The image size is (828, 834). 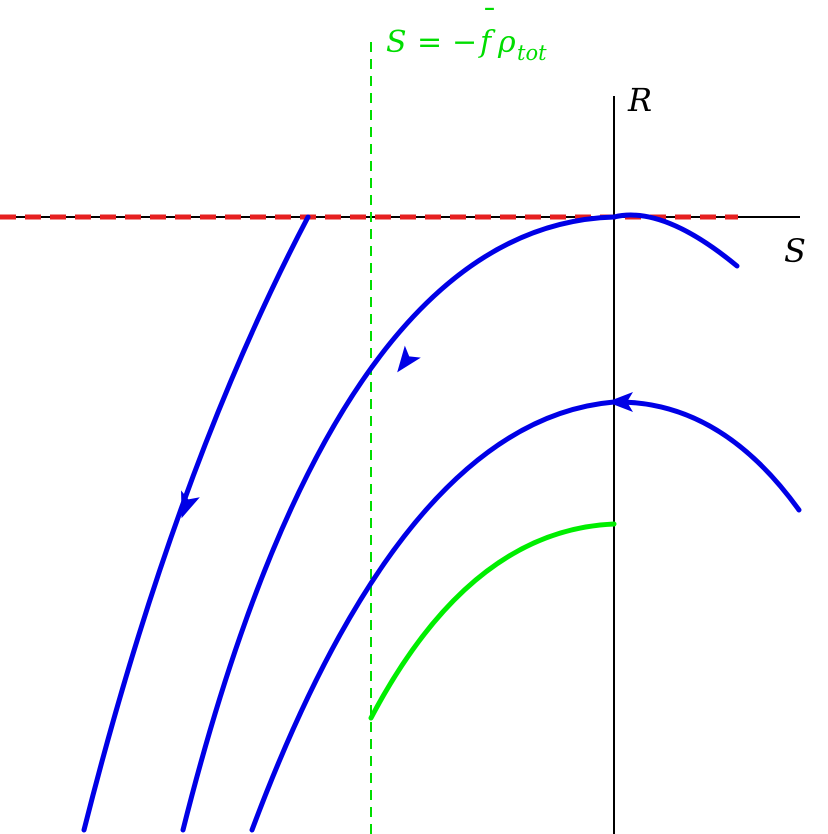 I want to click on asymptote-label-equals: =, so click(x=429, y=42).